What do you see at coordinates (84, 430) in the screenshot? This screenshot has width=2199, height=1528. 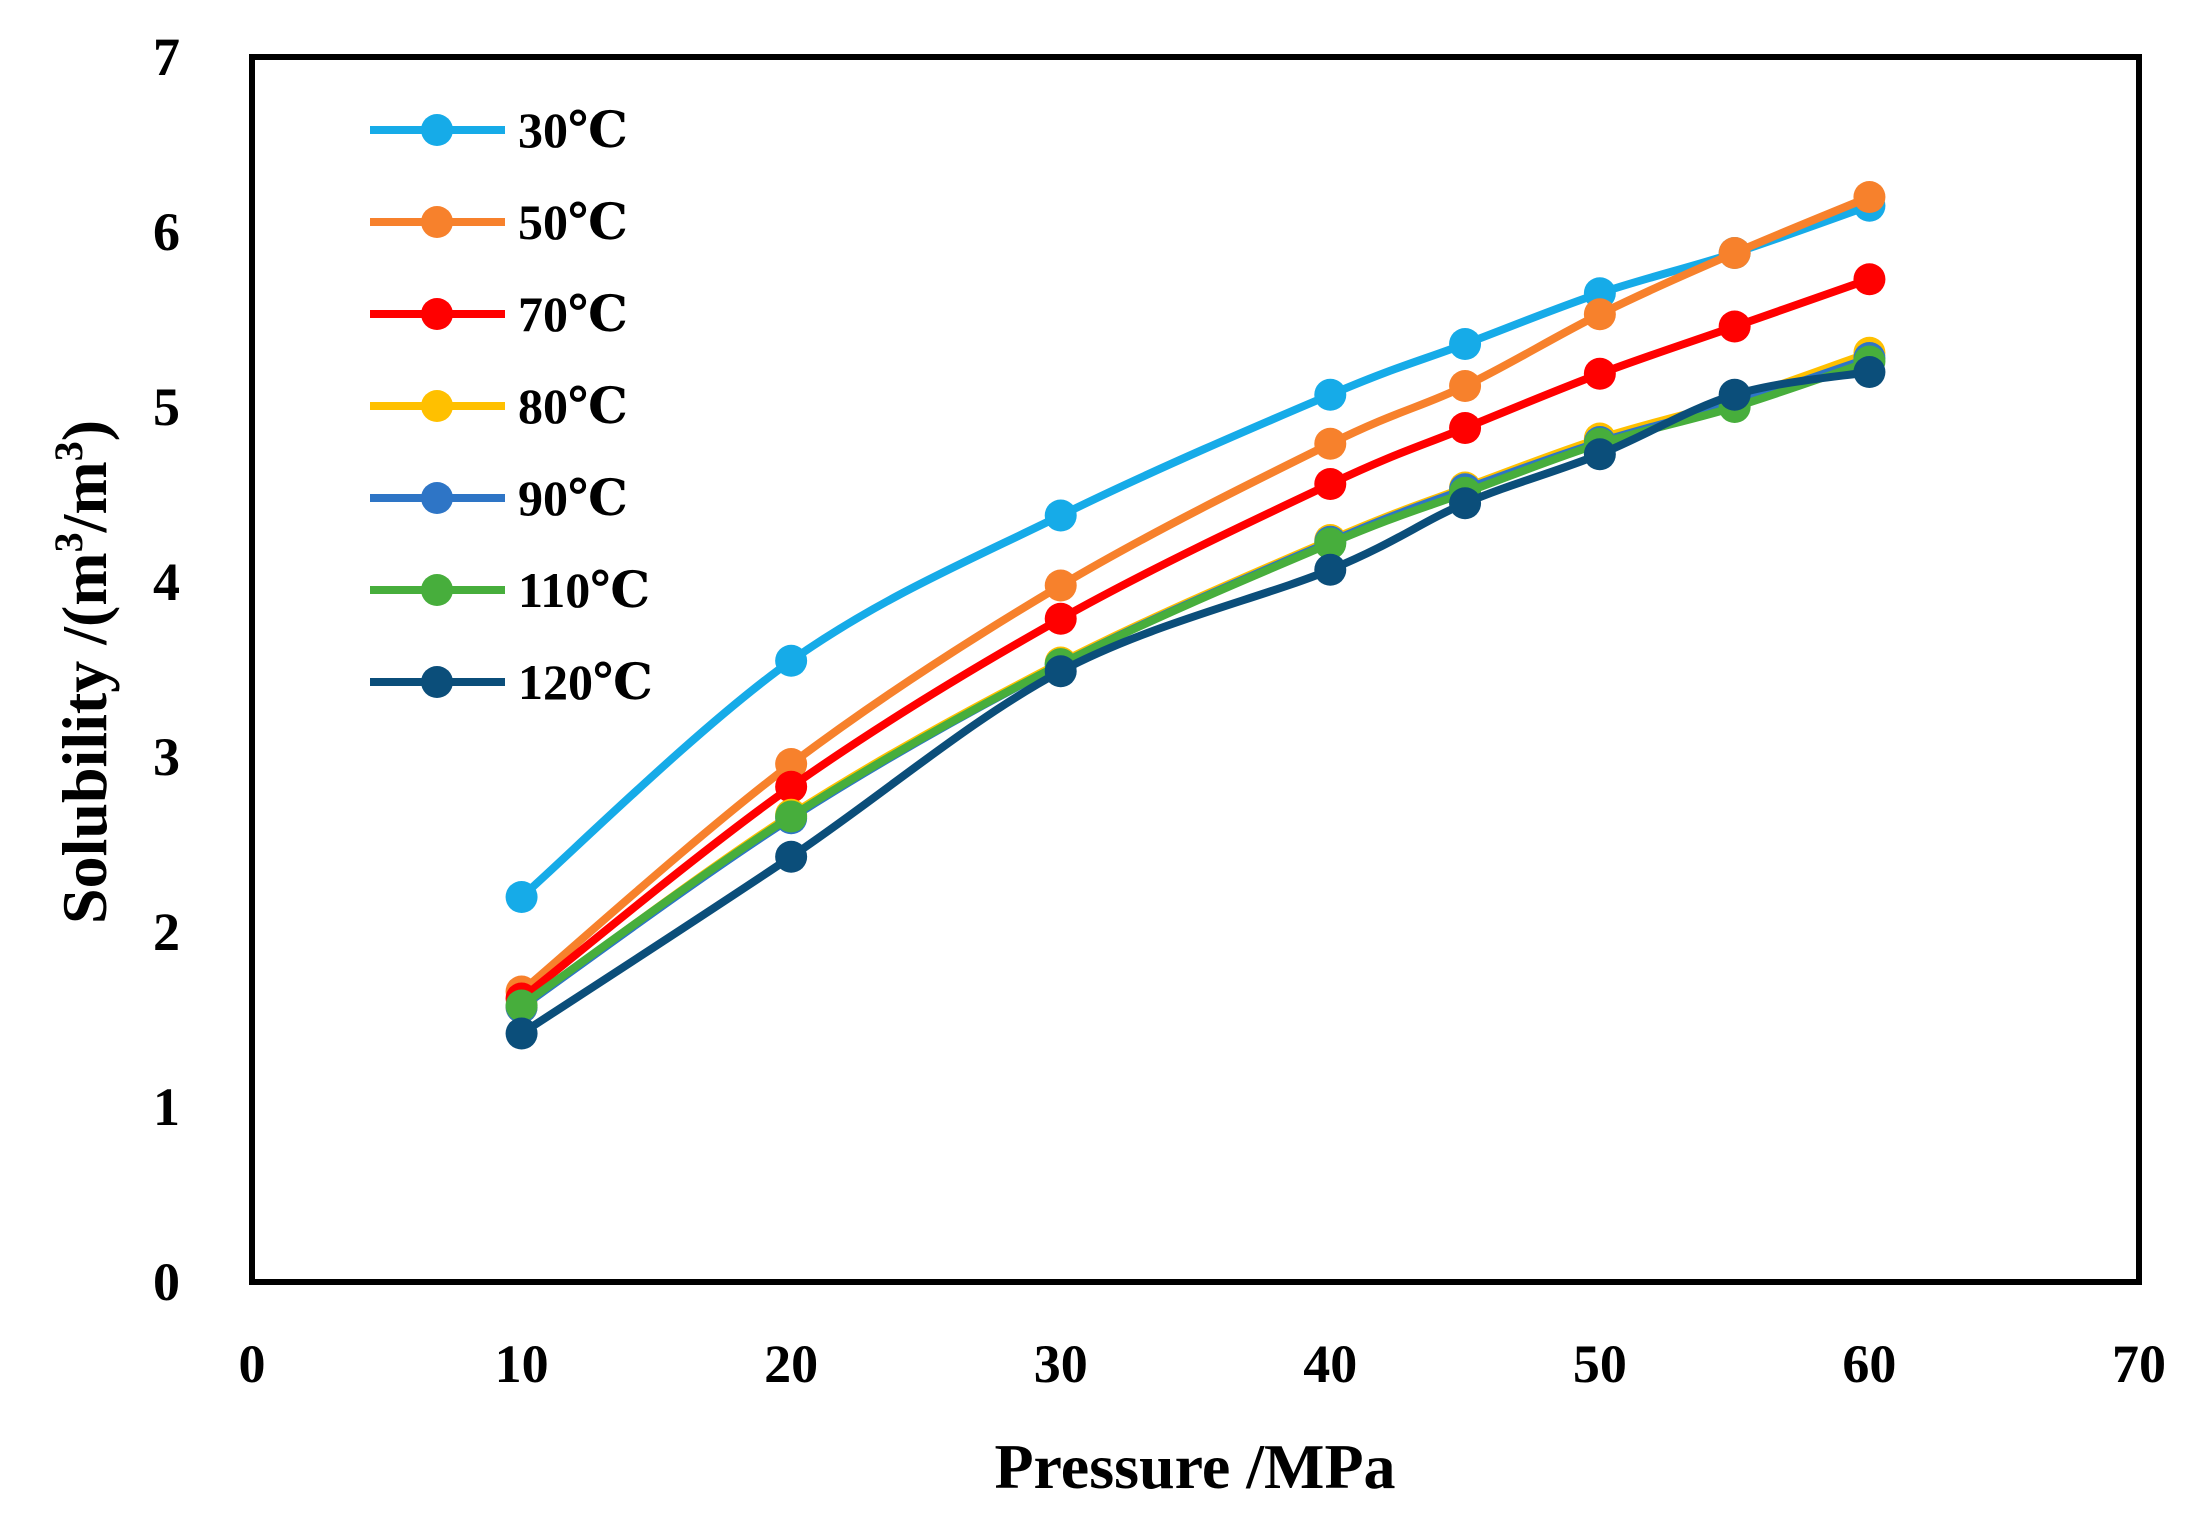 I see `y-axis-title-part: )` at bounding box center [84, 430].